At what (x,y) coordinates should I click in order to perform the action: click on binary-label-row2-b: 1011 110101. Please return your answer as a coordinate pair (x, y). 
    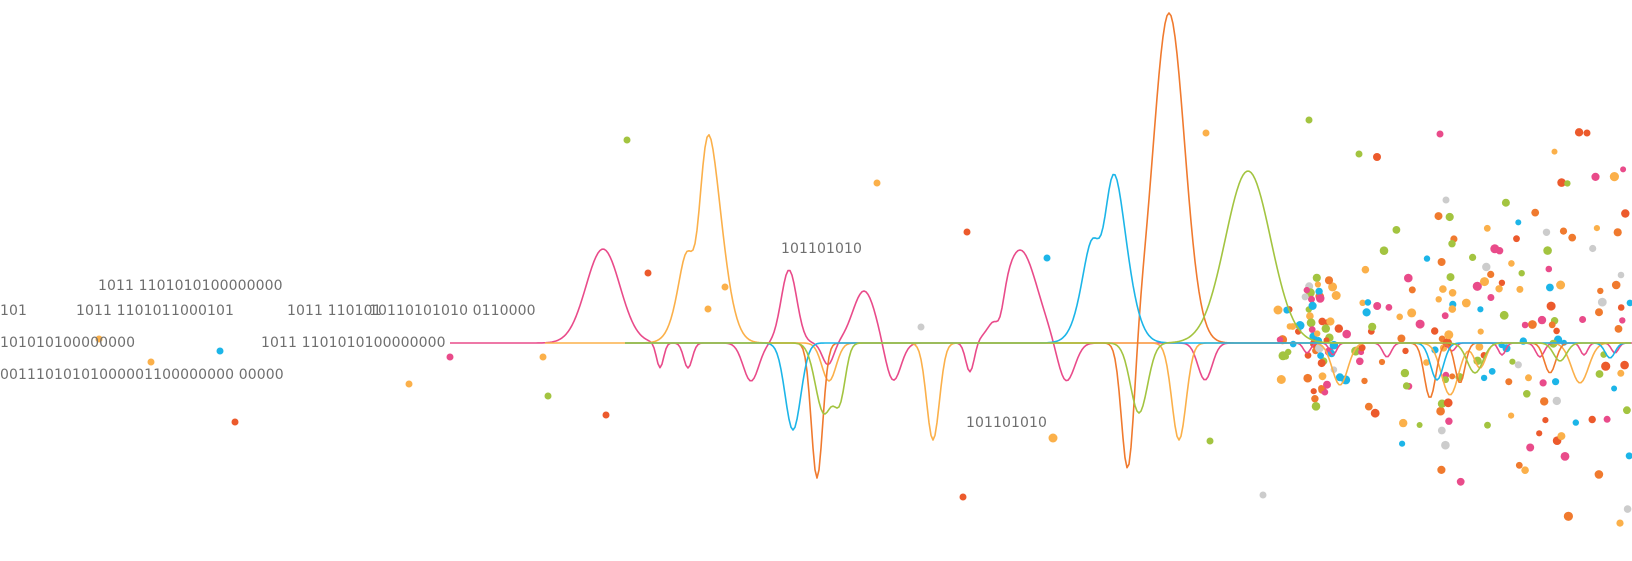
    Looking at the image, I should click on (123, 311).